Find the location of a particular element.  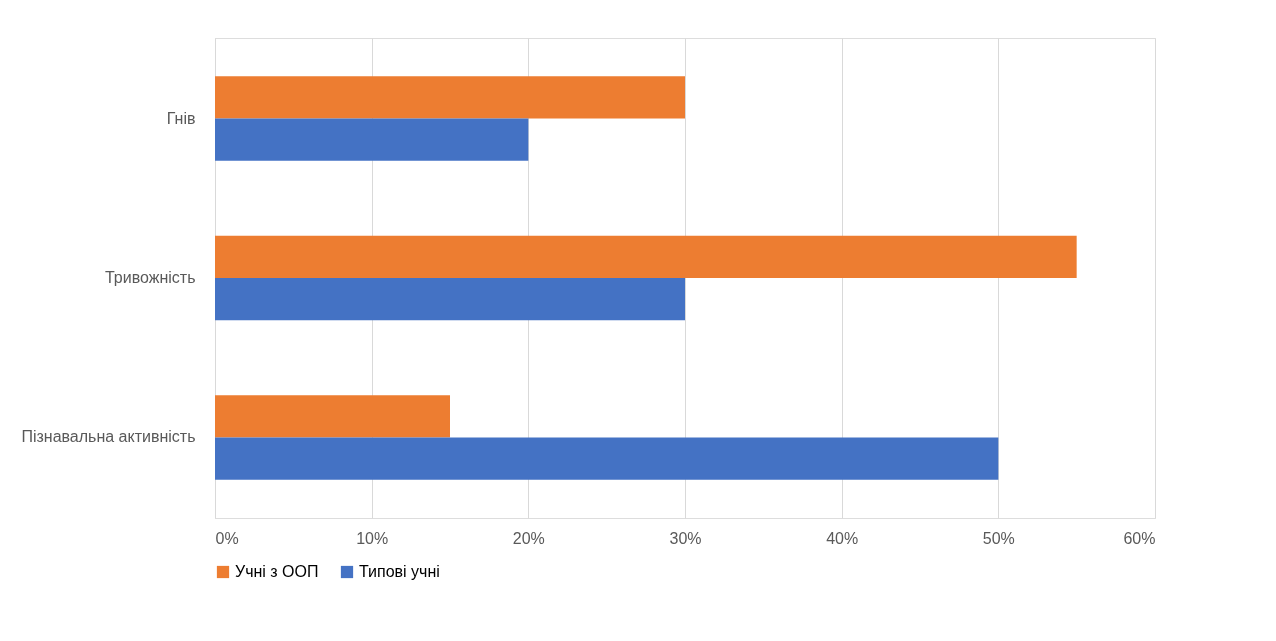

x-tick-label: 30% is located at coordinates (685, 538).